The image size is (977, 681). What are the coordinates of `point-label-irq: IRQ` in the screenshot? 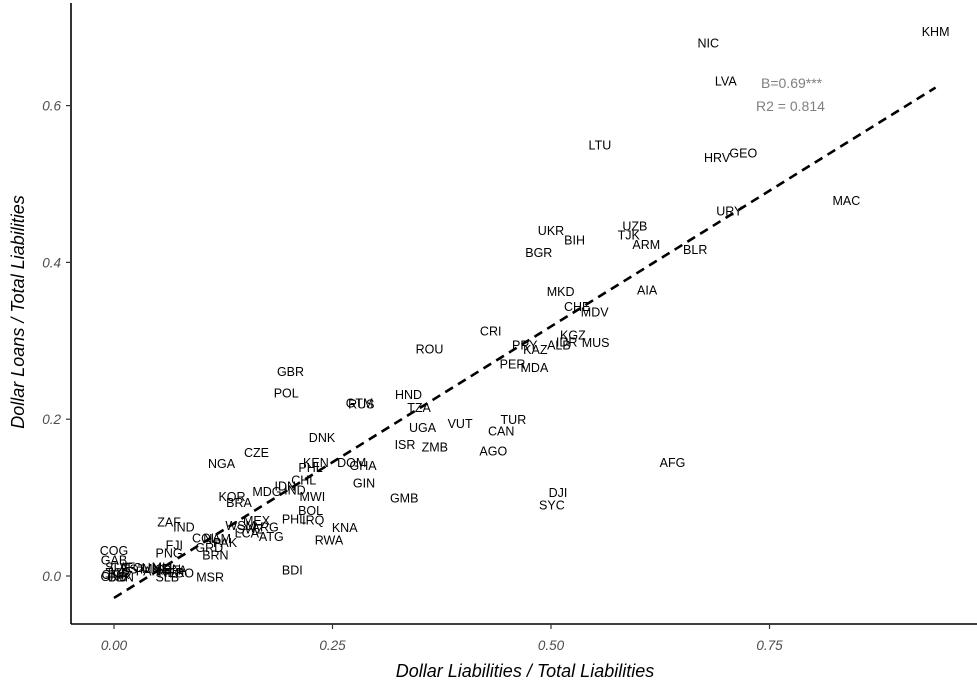 It's located at (313, 520).